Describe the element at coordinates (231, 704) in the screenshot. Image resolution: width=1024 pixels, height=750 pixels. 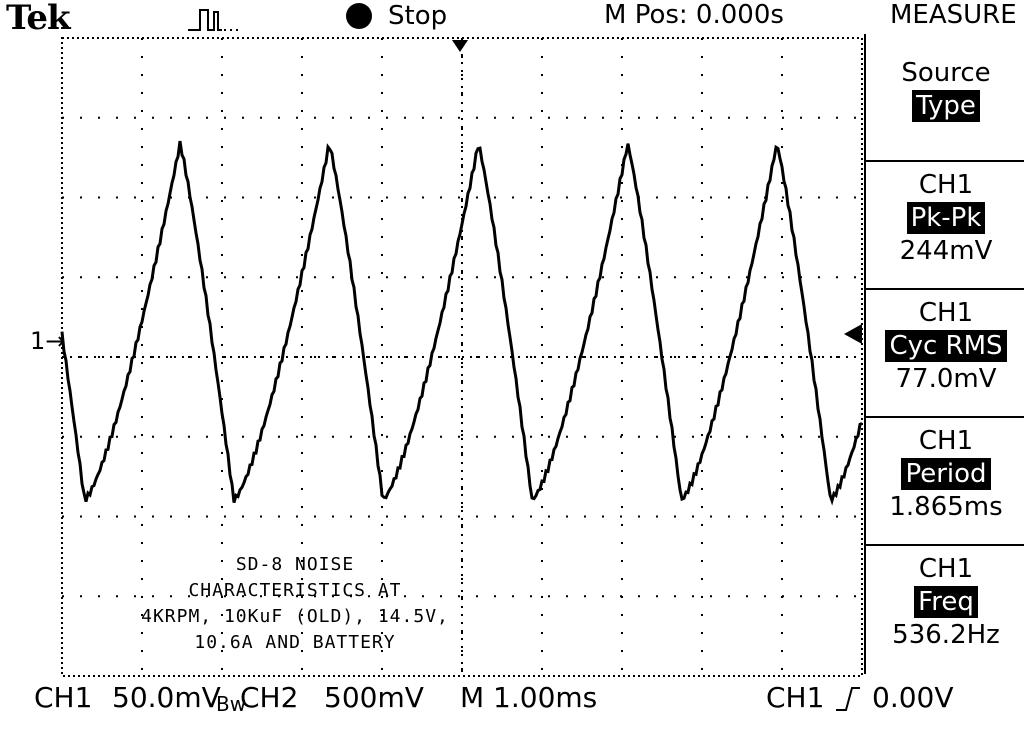
I see `bandwidth-limit-indicator: Bw` at that location.